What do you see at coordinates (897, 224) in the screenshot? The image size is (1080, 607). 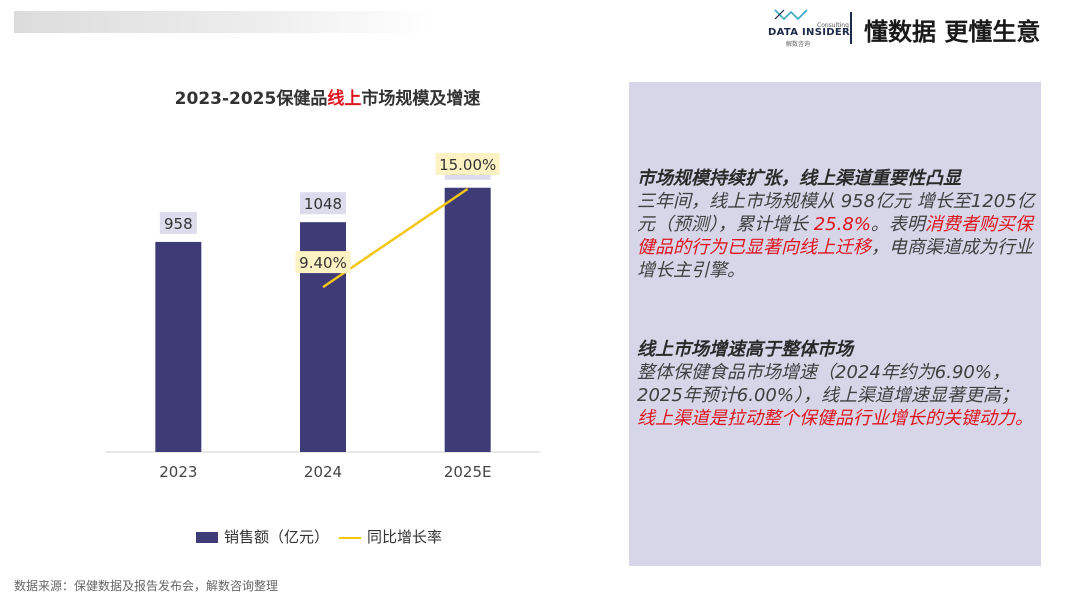 I see `insight-1-text-b: 。表明` at bounding box center [897, 224].